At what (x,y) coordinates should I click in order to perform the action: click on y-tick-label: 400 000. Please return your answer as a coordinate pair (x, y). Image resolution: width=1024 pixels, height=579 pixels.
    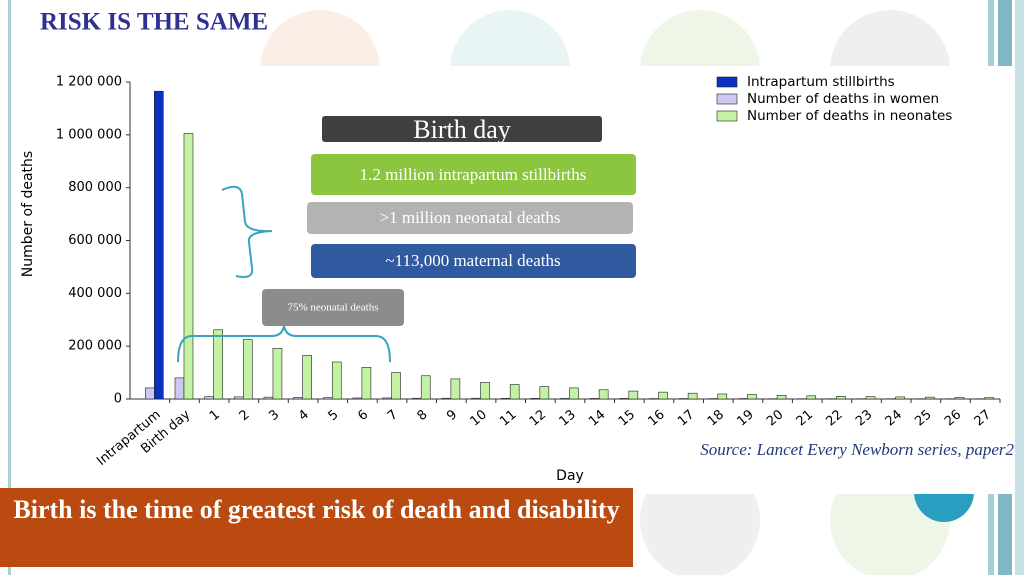
    Looking at the image, I should click on (95, 293).